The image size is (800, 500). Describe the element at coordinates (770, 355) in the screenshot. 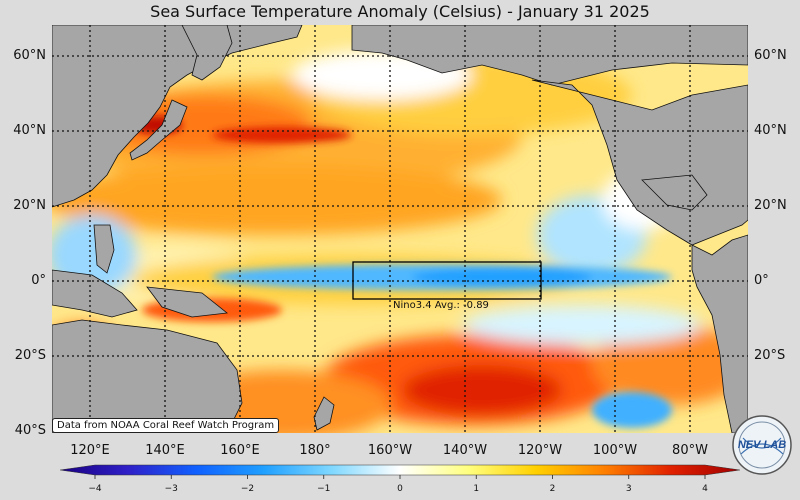

I see `lat-label-right: 20°S` at that location.